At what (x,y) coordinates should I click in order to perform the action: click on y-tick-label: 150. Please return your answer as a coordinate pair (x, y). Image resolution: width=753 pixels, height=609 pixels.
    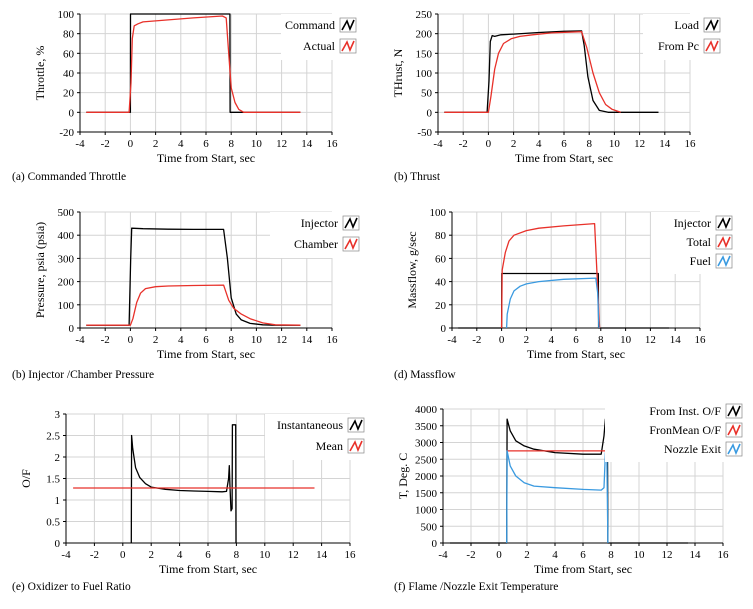
    Looking at the image, I should click on (424, 54).